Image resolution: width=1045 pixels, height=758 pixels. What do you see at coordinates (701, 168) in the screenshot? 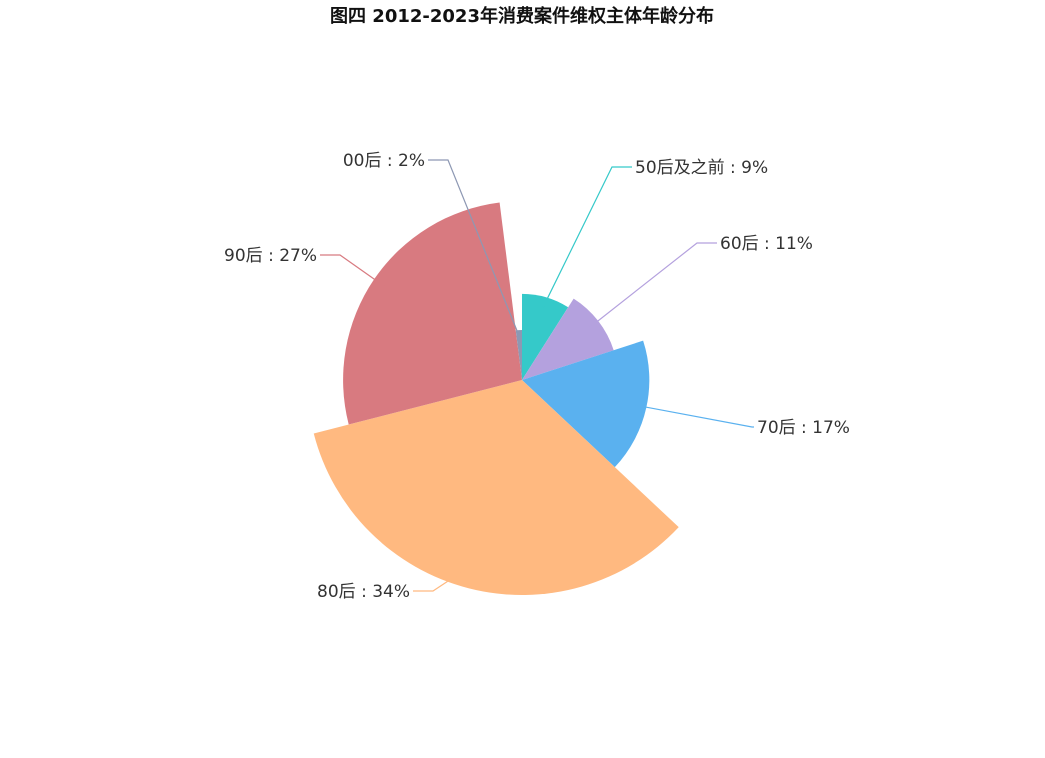
I see `slice-label-0: 50后及之前 : 9%` at bounding box center [701, 168].